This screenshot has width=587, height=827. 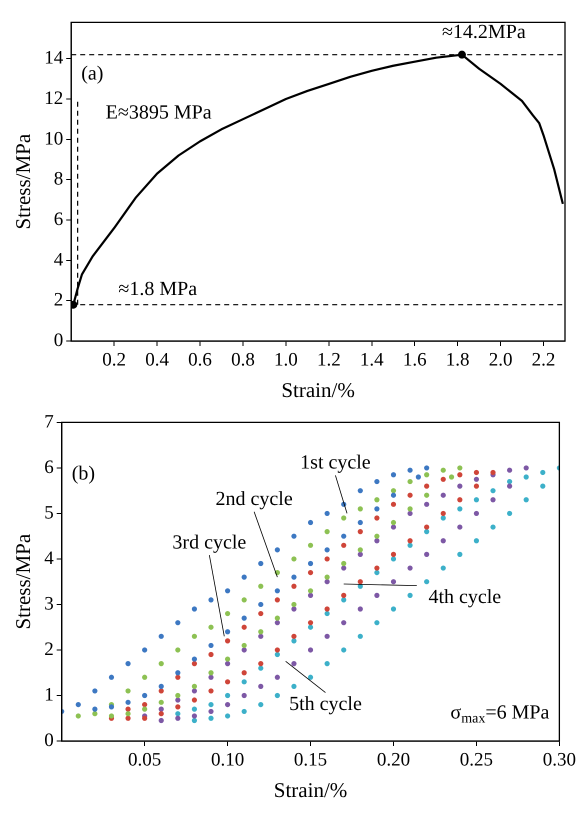 I want to click on x-tick-label: 0.25, so click(x=477, y=759).